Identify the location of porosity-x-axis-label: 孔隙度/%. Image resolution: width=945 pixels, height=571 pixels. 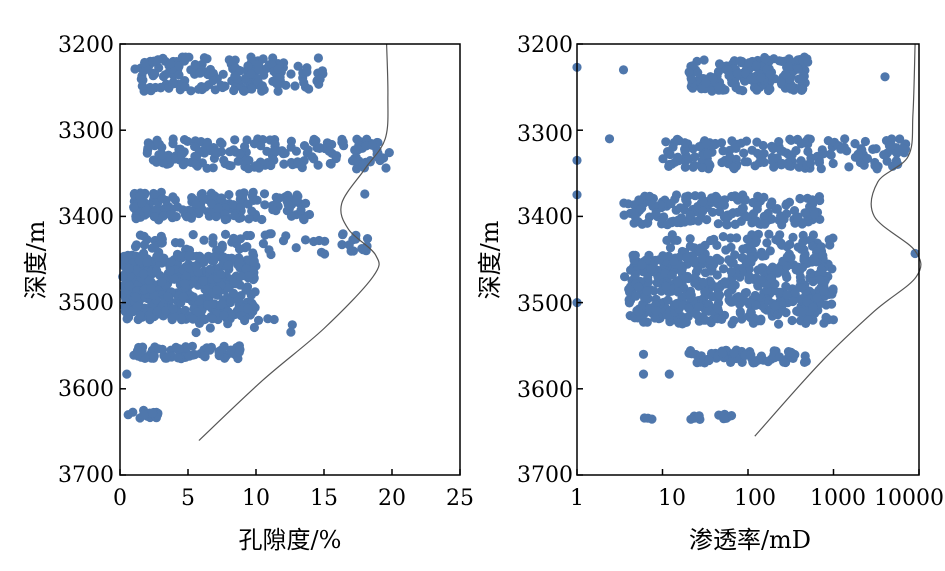
(290, 540).